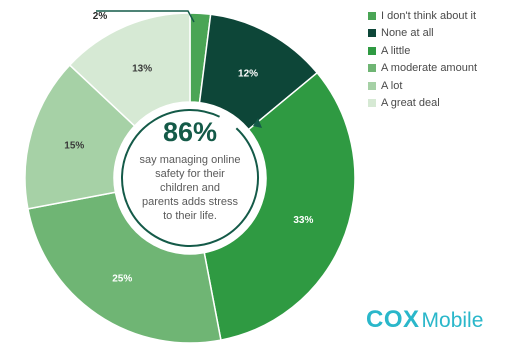 This screenshot has width=529, height=343. What do you see at coordinates (429, 68) in the screenshot?
I see `legend-label: A moderate amount` at bounding box center [429, 68].